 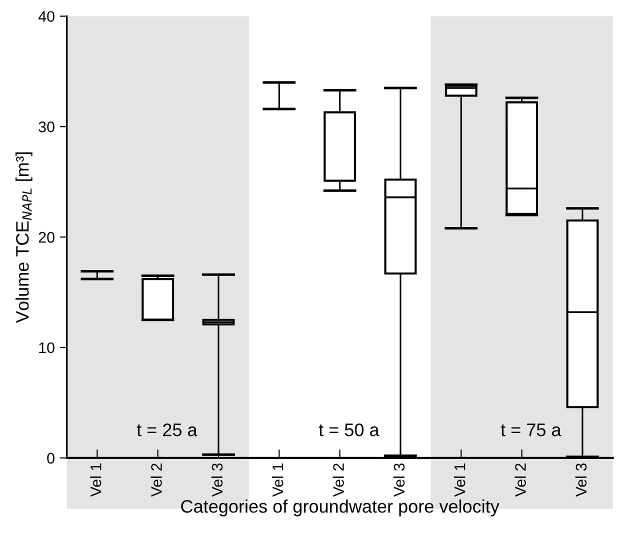 What do you see at coordinates (46, 237) in the screenshot?
I see `y-tick-label: 20` at bounding box center [46, 237].